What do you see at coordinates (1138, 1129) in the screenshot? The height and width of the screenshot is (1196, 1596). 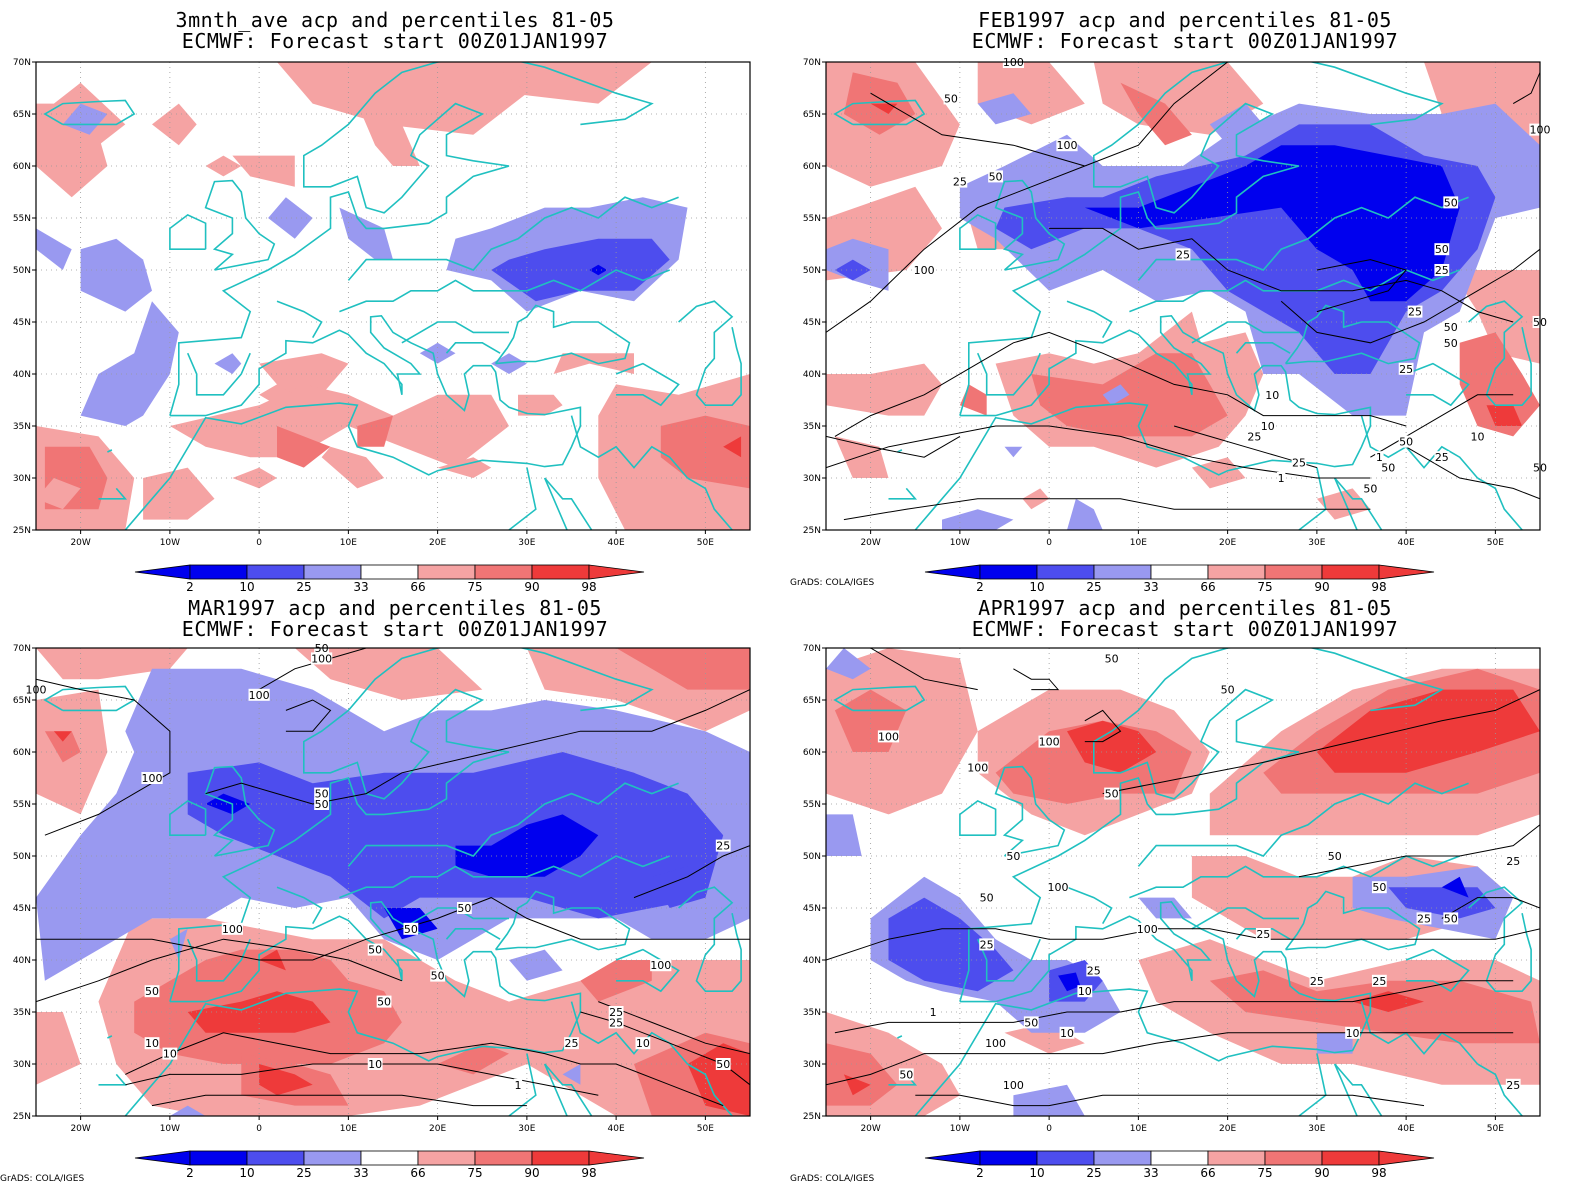 I see `lon-label: 10E` at bounding box center [1138, 1129].